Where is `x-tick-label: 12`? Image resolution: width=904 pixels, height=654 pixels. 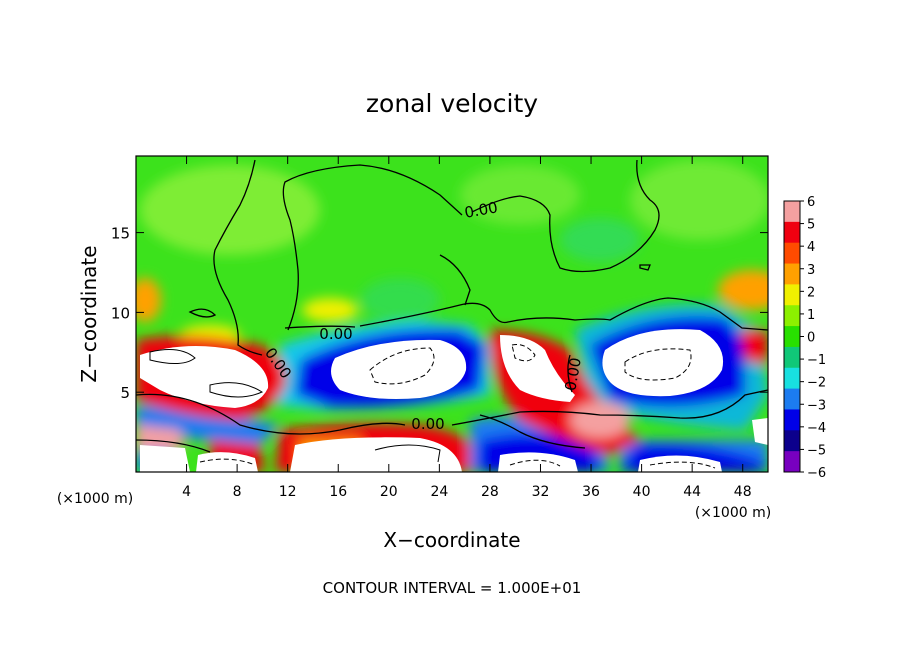
x-tick-label: 12 is located at coordinates (288, 492).